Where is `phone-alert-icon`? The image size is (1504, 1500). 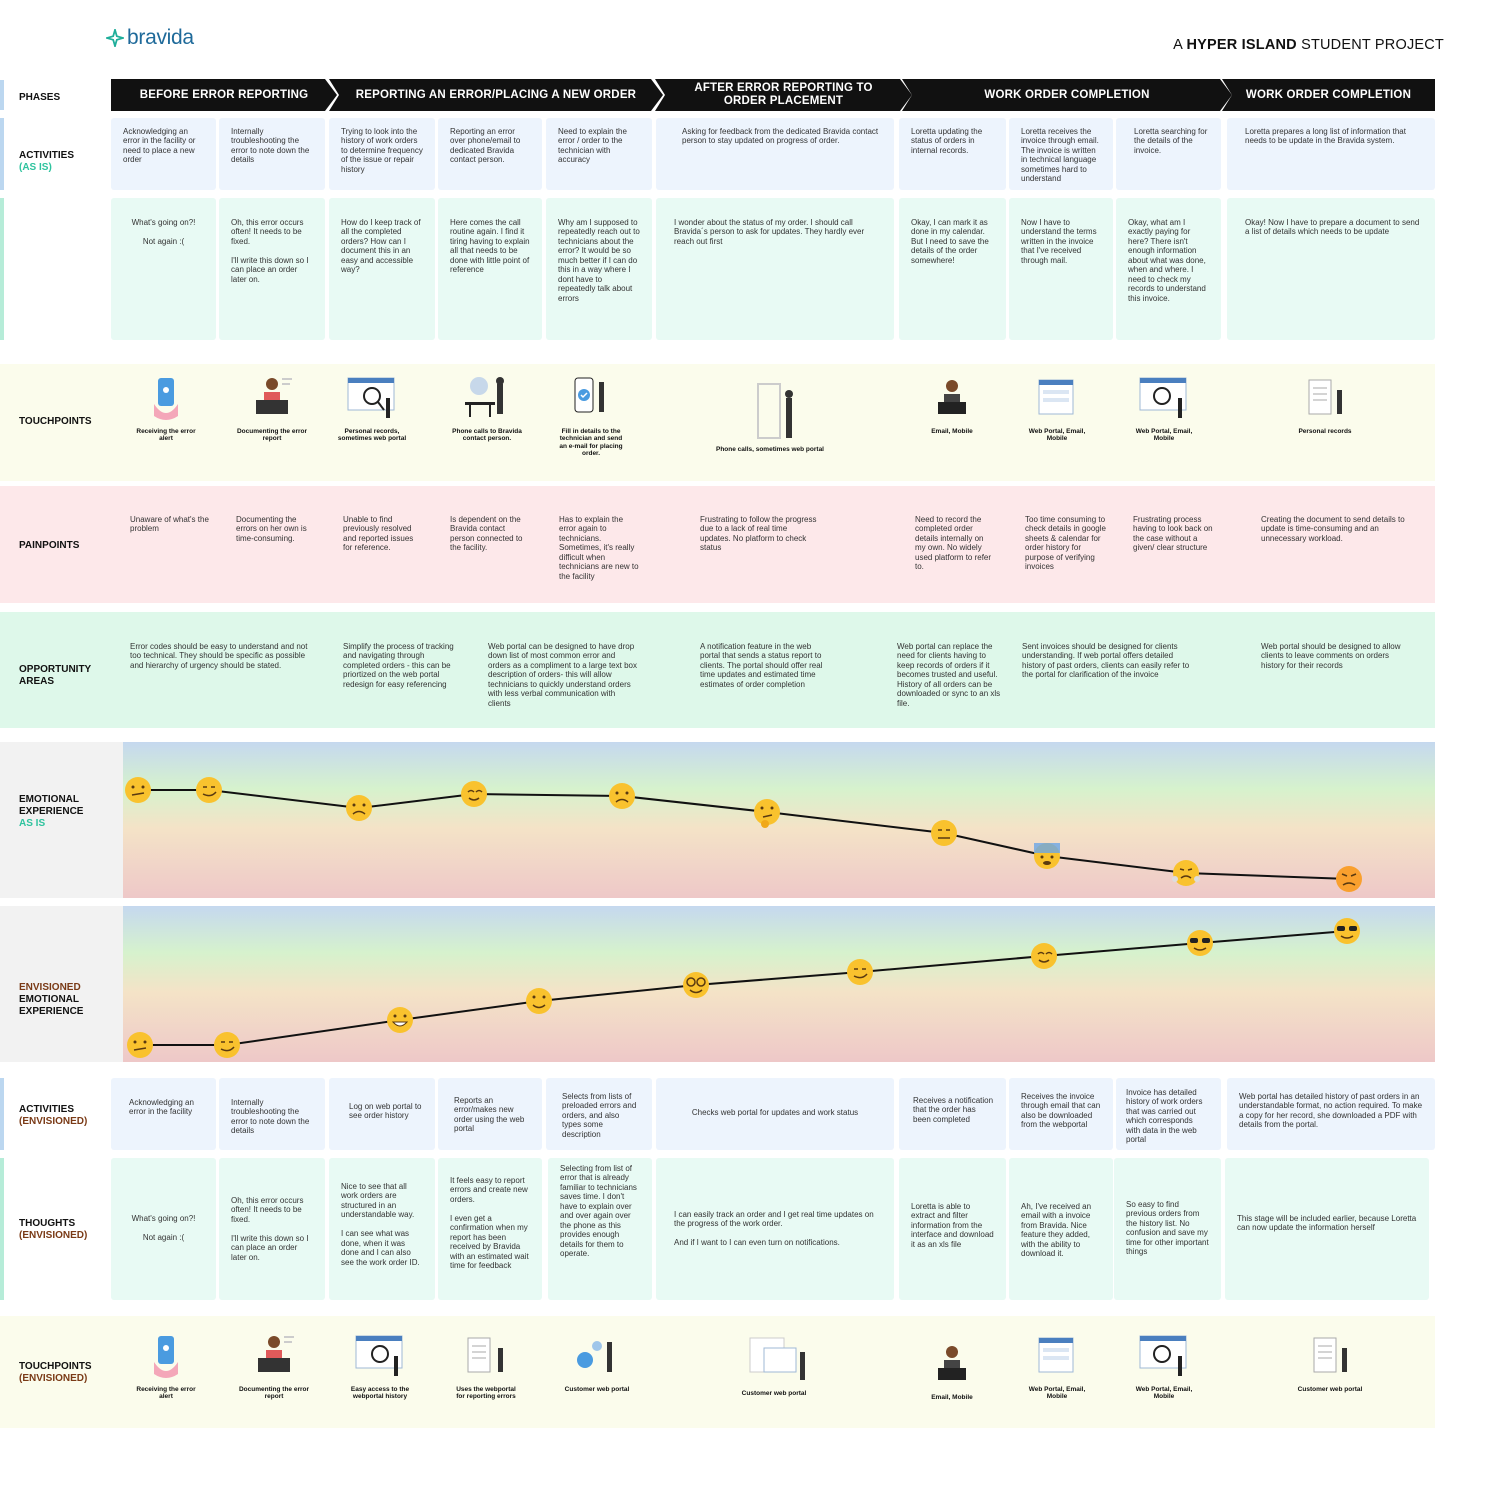
phone-alert-icon is located at coordinates (166, 399).